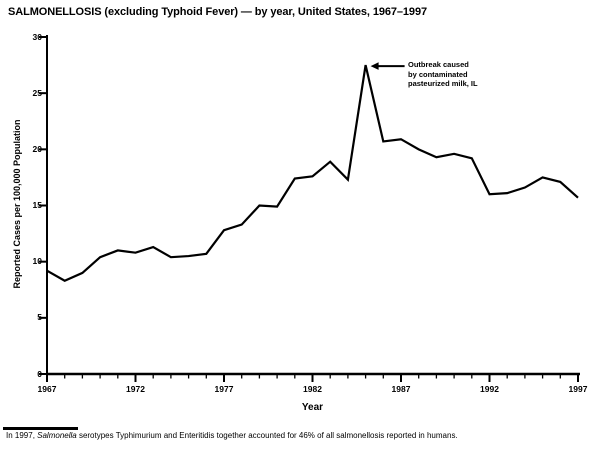 The width and height of the screenshot is (600, 449). Describe the element at coordinates (37, 148) in the screenshot. I see `y-tick-label: 20` at that location.